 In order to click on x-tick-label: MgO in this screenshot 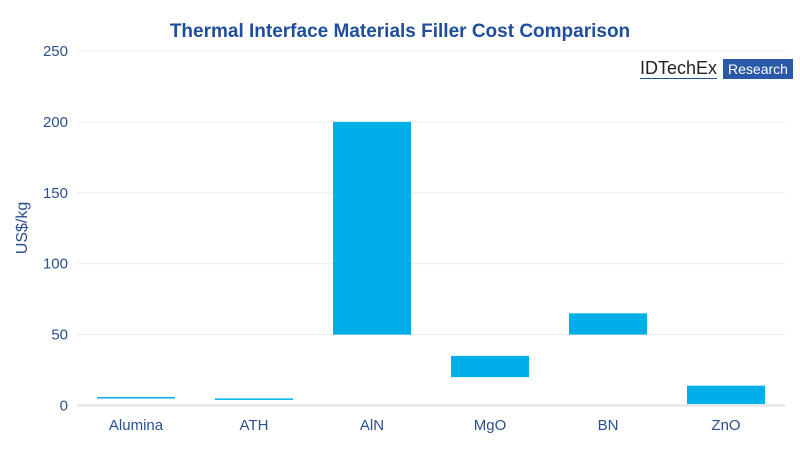, I will do `click(490, 425)`.